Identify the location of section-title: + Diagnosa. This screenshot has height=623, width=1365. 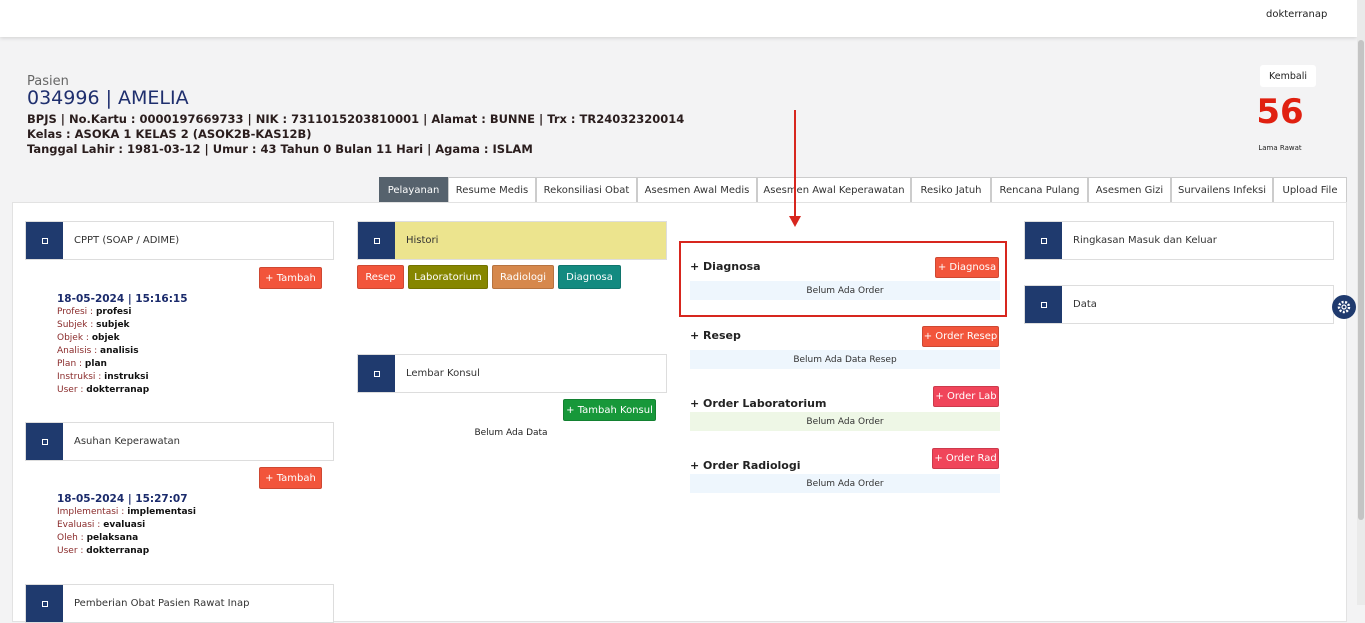
(725, 266).